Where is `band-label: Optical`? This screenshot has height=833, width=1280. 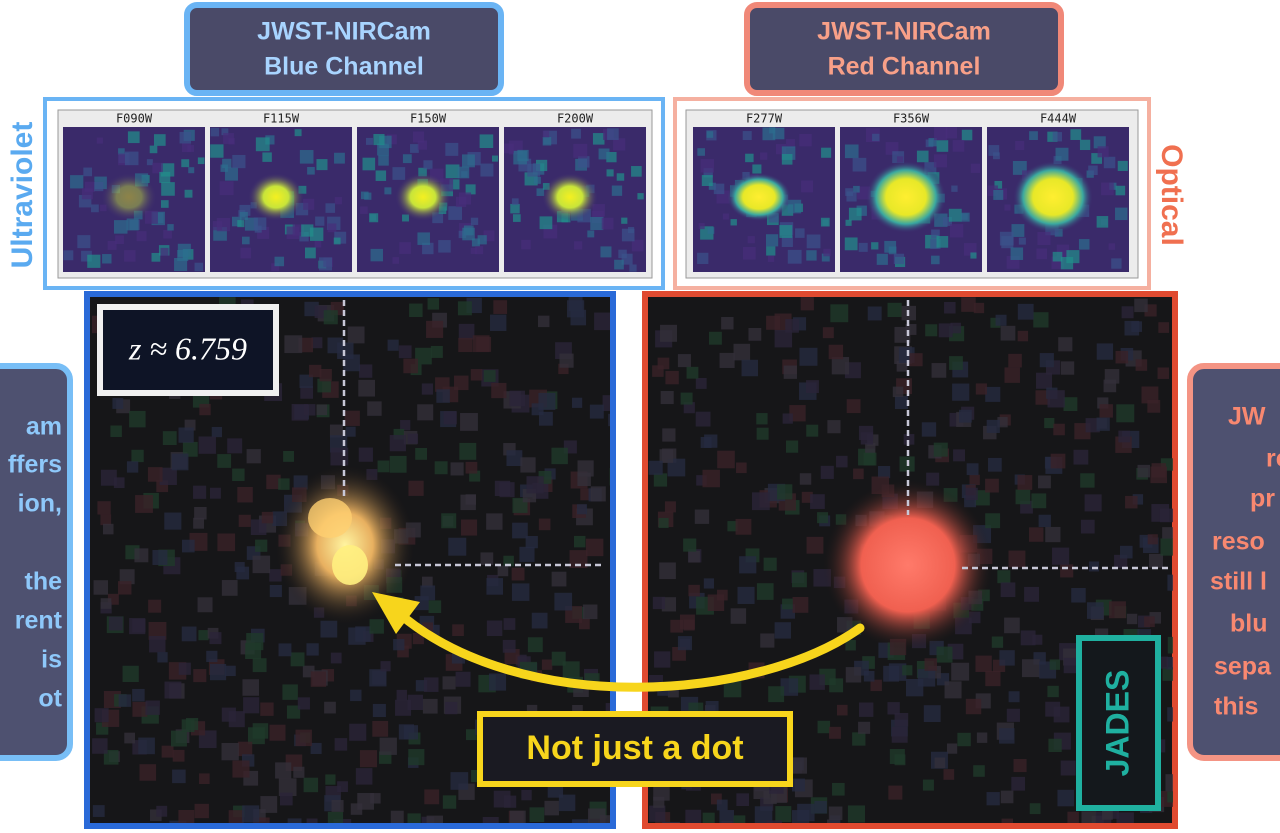
band-label: Optical is located at coordinates (1171, 195).